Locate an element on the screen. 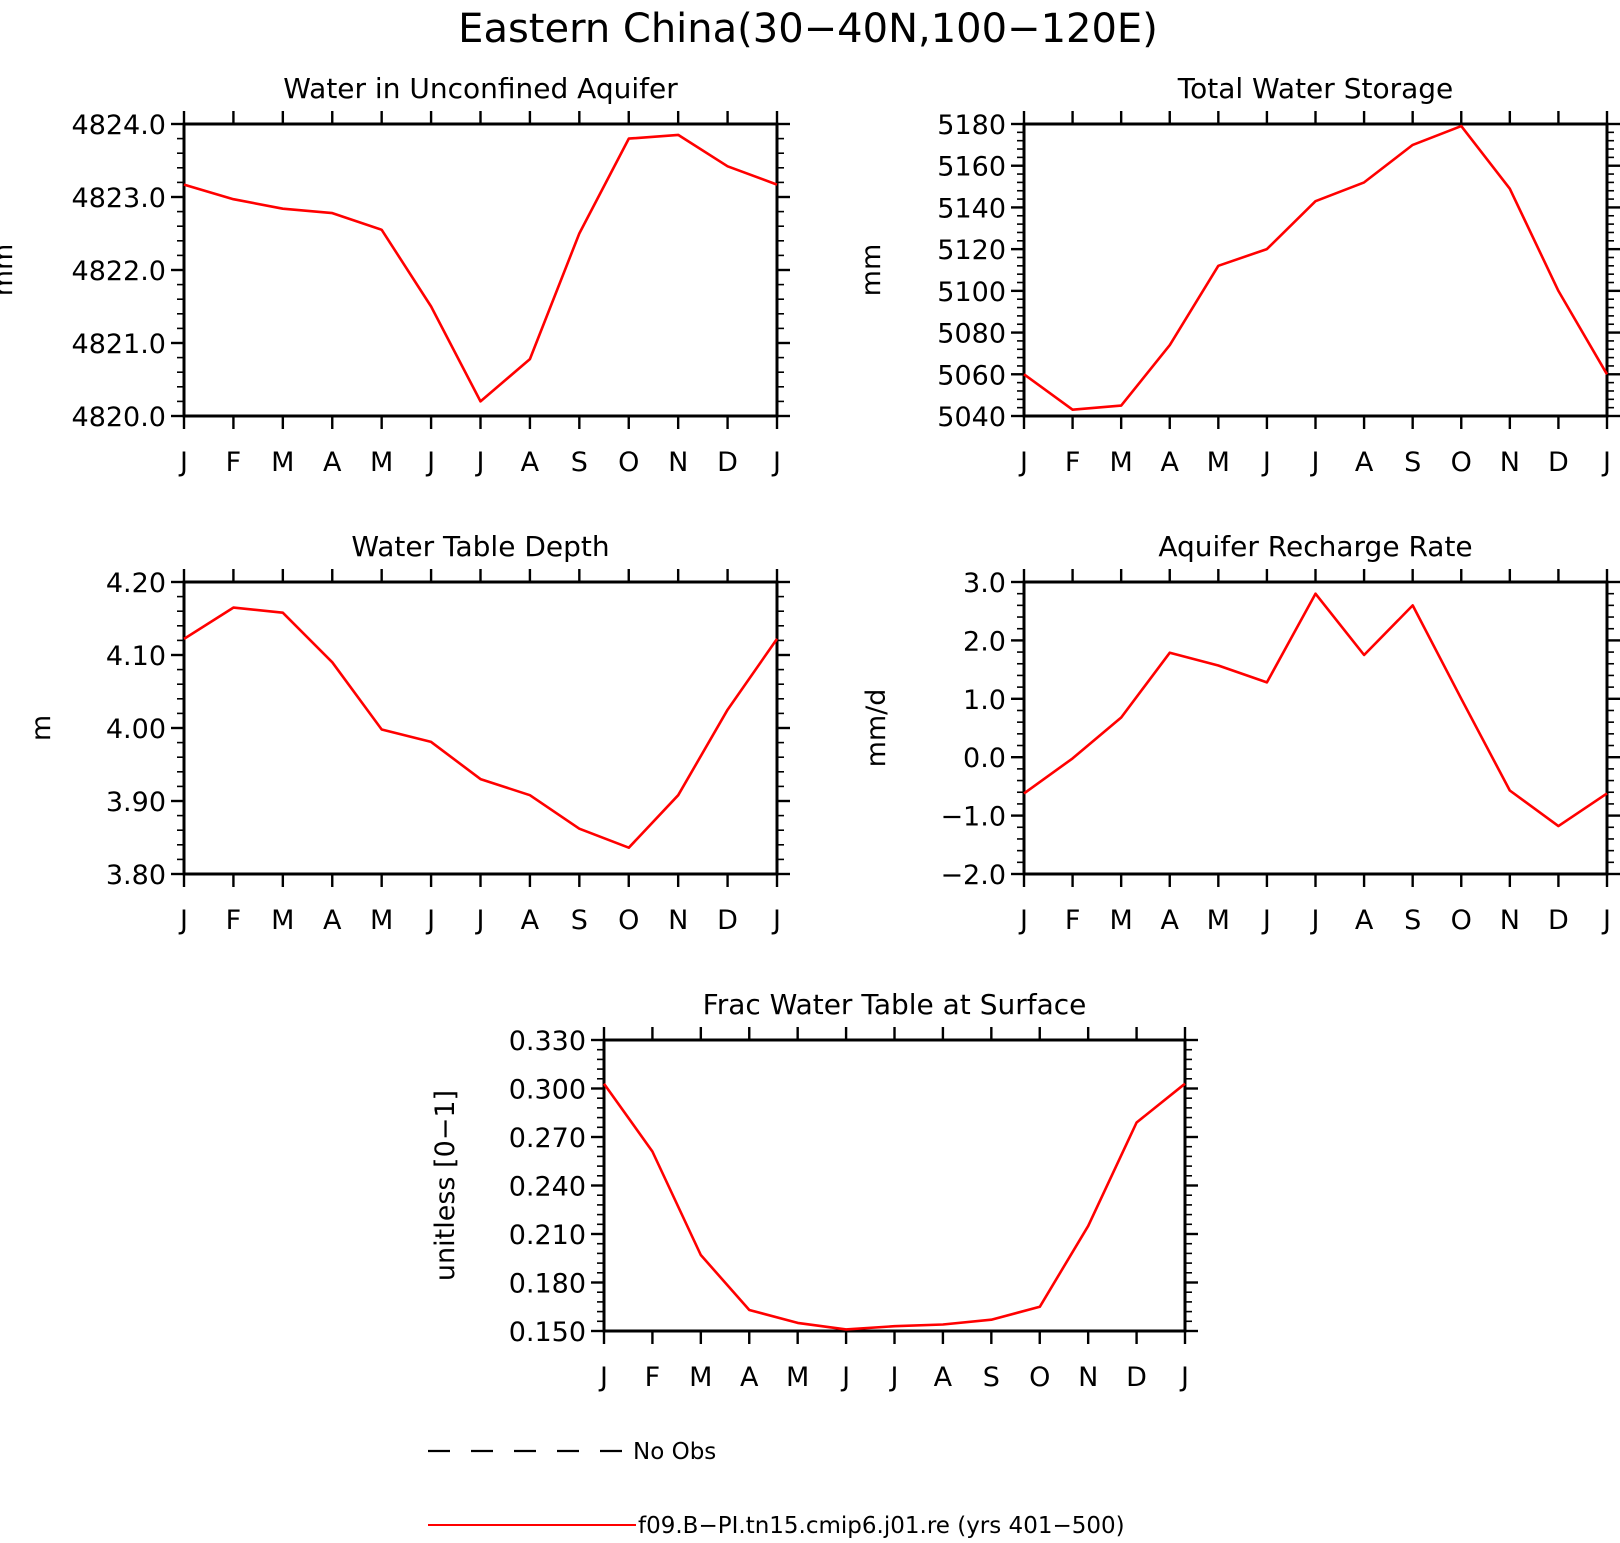 This screenshot has height=1543, width=1620. panel-title: Frac Water Table at Surface is located at coordinates (895, 1004).